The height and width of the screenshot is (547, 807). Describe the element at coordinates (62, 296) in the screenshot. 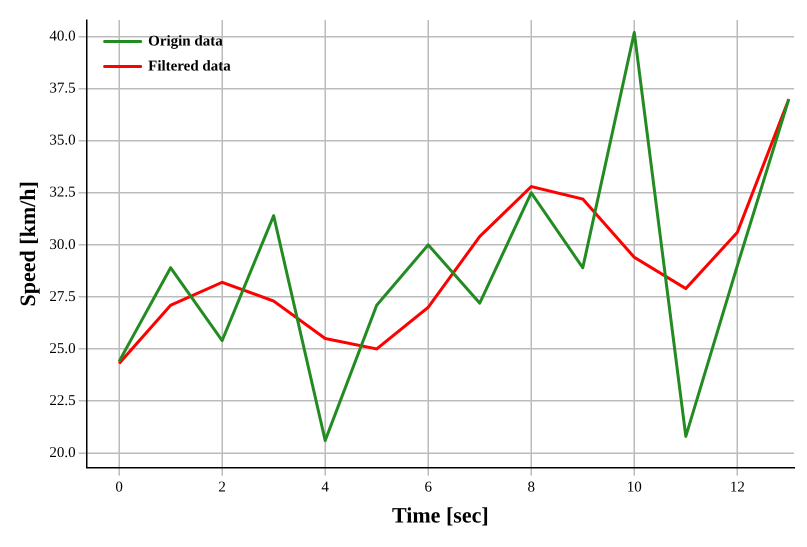

I see `y-tick-label: 27.5` at that location.